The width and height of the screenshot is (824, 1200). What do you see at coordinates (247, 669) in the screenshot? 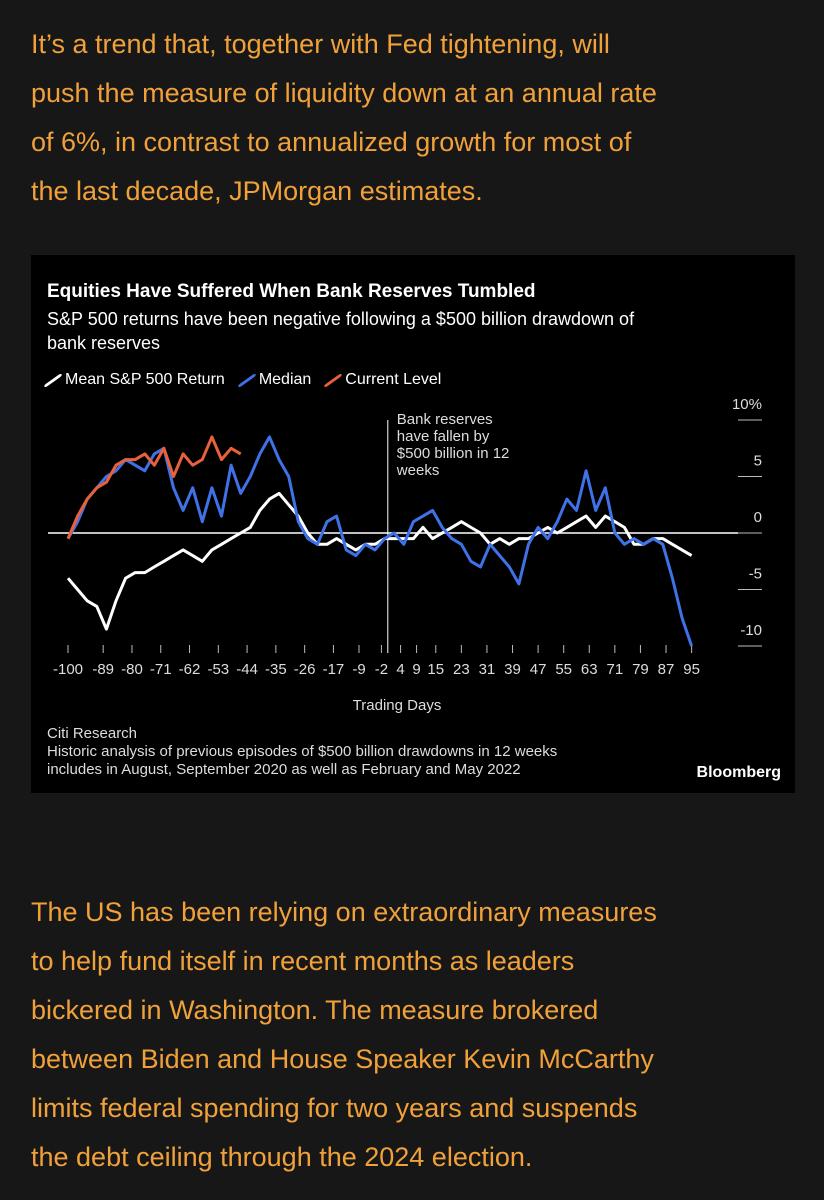
I see `x-tick-label: -44` at bounding box center [247, 669].